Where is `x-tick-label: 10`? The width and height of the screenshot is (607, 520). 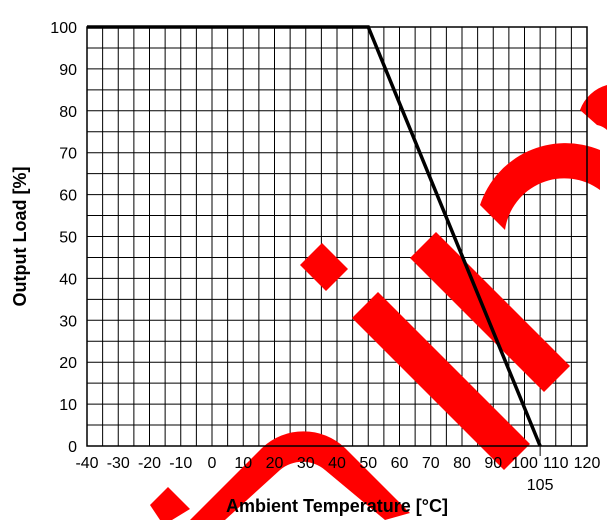 x-tick-label: 10 is located at coordinates (243, 463).